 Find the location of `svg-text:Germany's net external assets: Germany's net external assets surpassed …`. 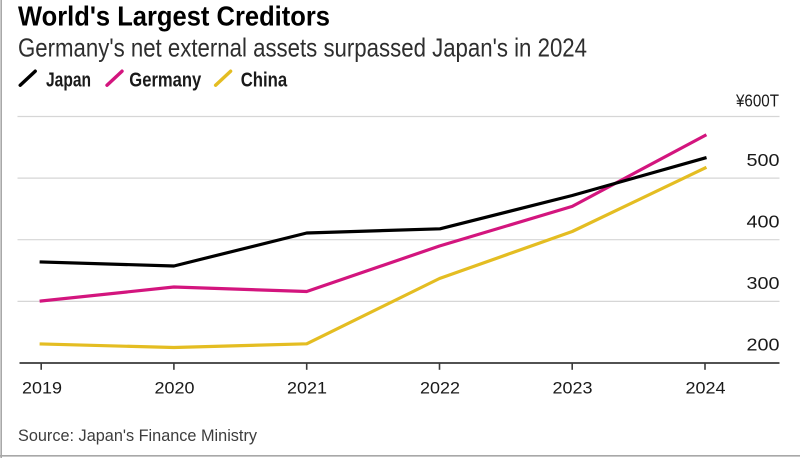

svg-text:Germany's net external assets: Germany's net external assets surpassed … is located at coordinates (302, 47).